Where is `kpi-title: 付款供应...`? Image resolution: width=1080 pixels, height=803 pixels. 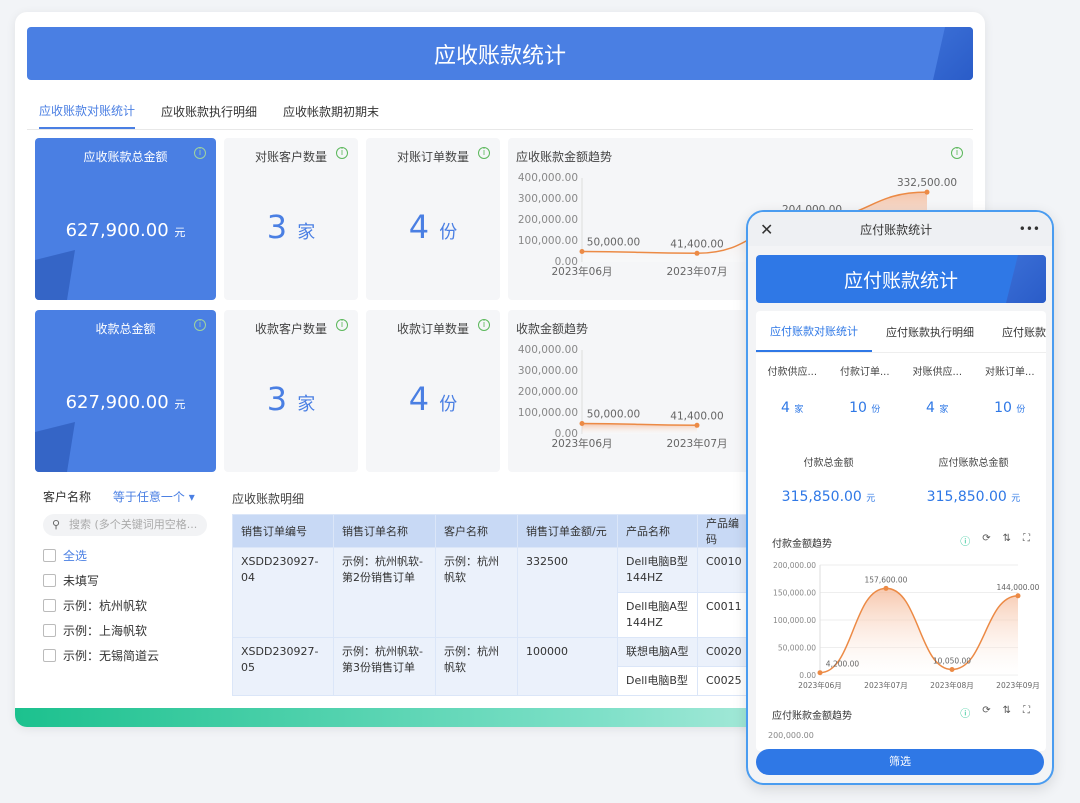 kpi-title: 付款供应... is located at coordinates (792, 372).